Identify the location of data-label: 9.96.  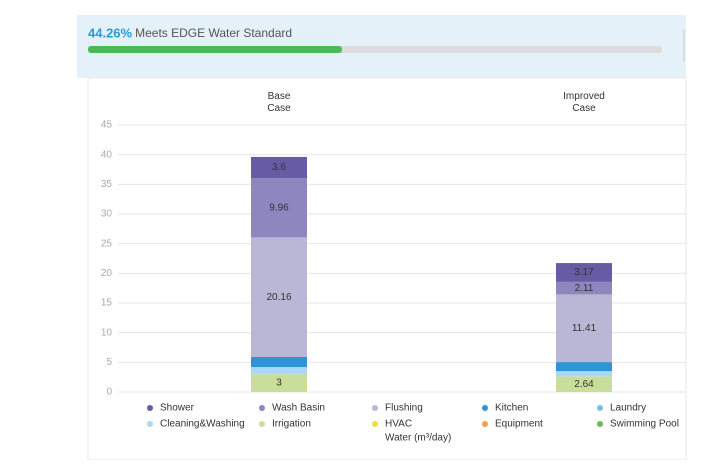
(279, 207).